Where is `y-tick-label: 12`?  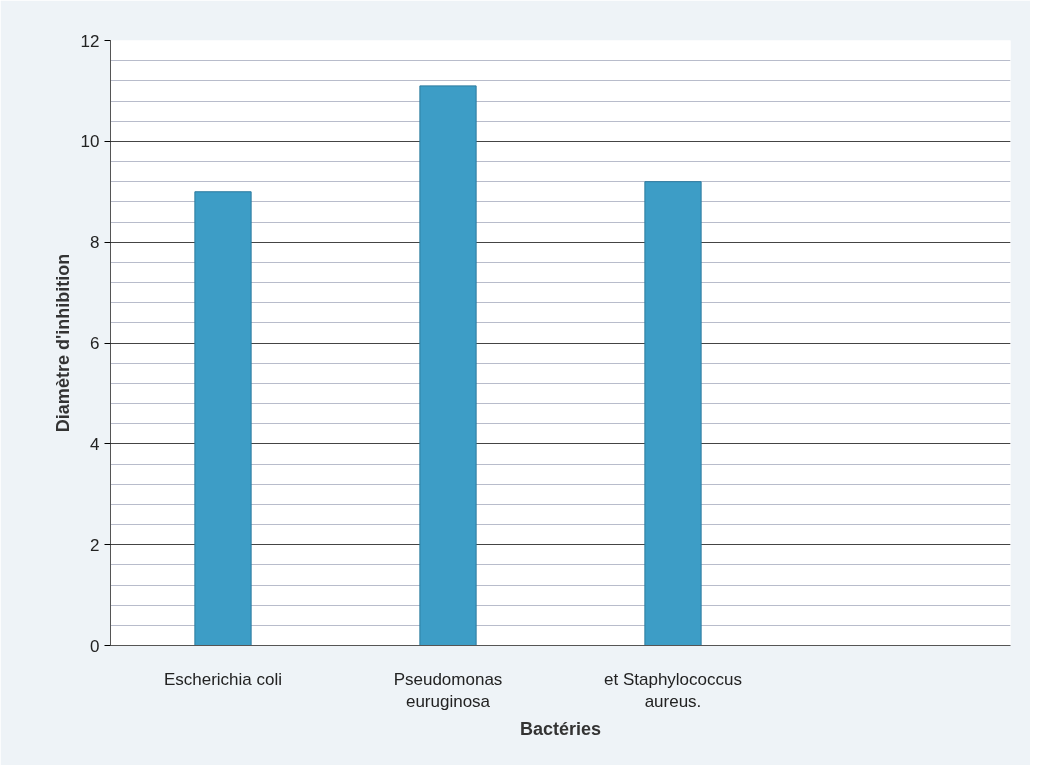 y-tick-label: 12 is located at coordinates (90, 41).